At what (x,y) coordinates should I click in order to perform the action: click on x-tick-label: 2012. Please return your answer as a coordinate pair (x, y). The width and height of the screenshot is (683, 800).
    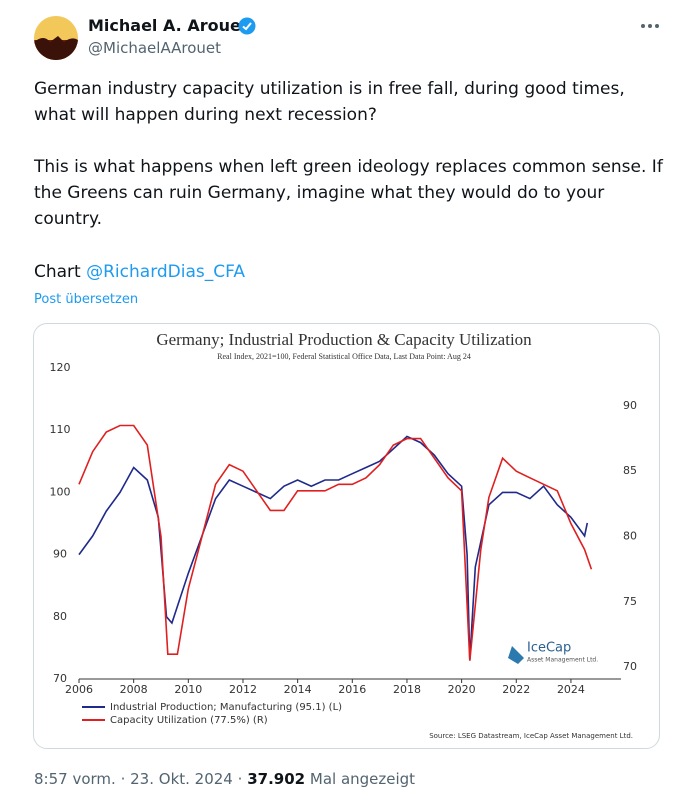
    Looking at the image, I should click on (243, 689).